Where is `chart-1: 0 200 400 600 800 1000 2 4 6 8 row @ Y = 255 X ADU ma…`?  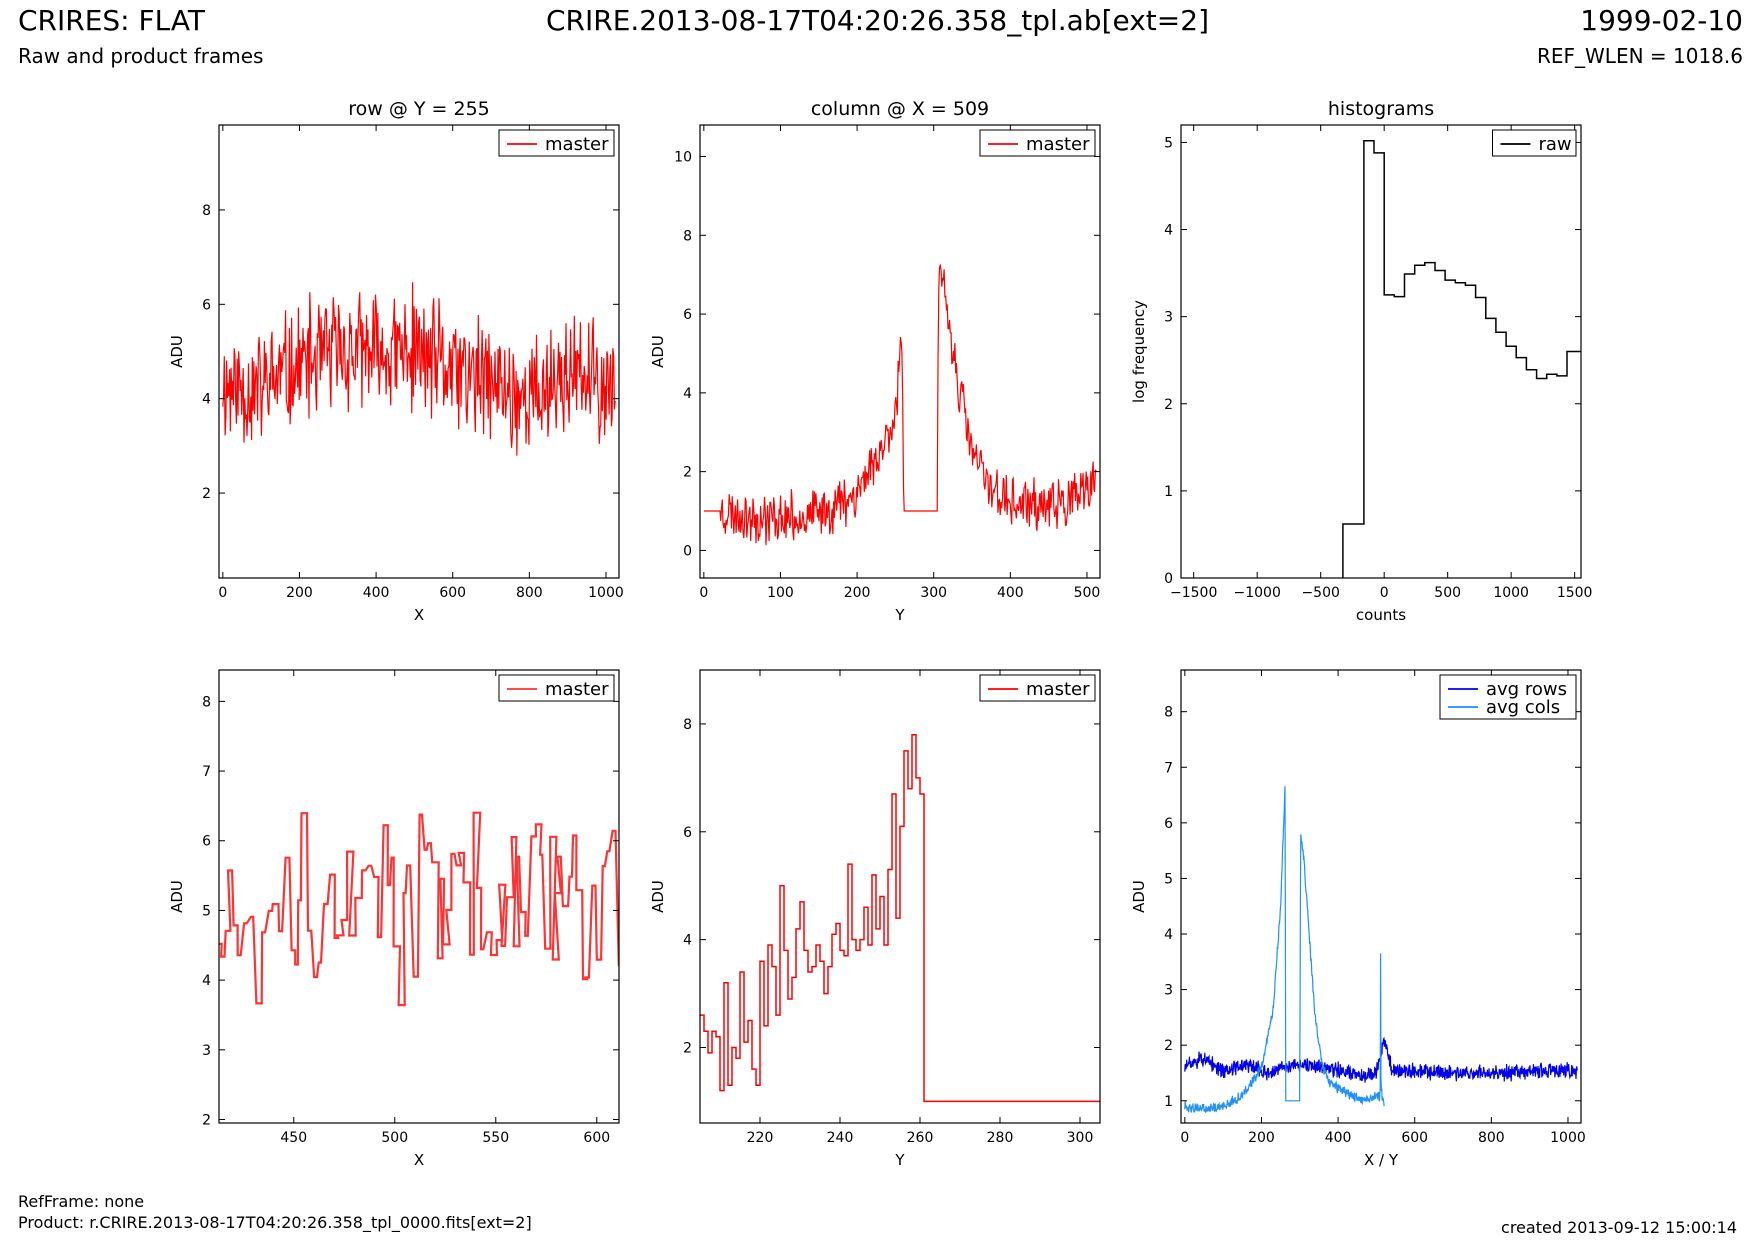
chart-1: 0 200 400 600 800 1000 2 4 6 8 row @ Y = 255 X ADU ma… is located at coordinates (396, 361).